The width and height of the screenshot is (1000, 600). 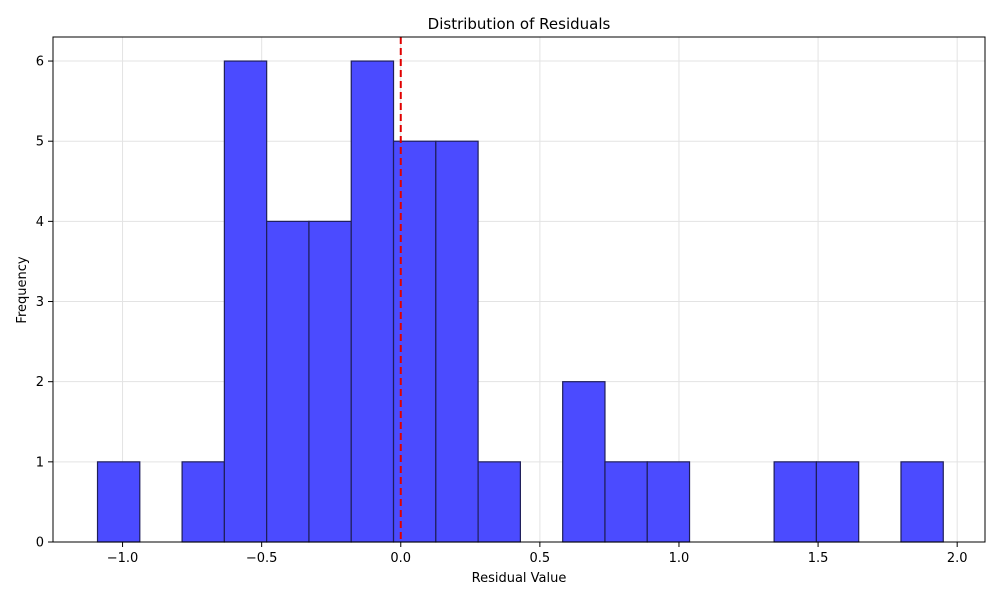 I want to click on x-tick-label: 0.5, so click(x=540, y=558).